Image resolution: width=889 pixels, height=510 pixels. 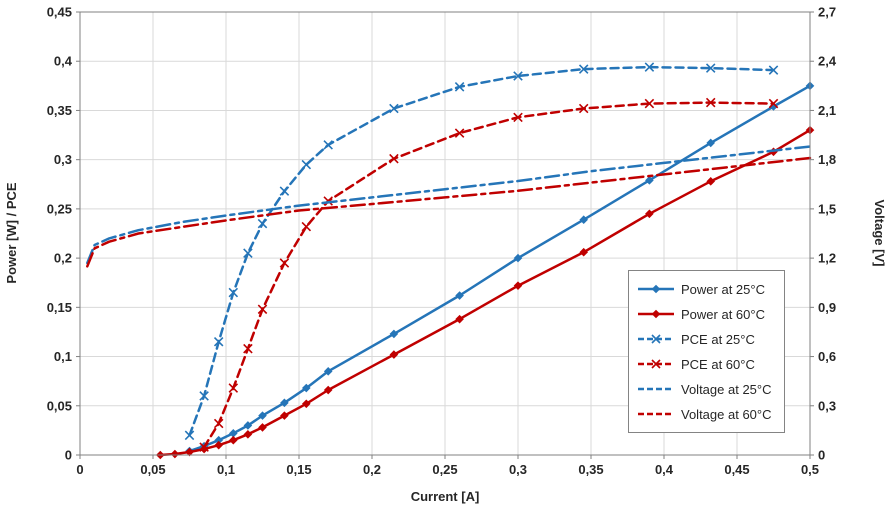 I want to click on legend-label: Voltage at 60°C, so click(x=726, y=414).